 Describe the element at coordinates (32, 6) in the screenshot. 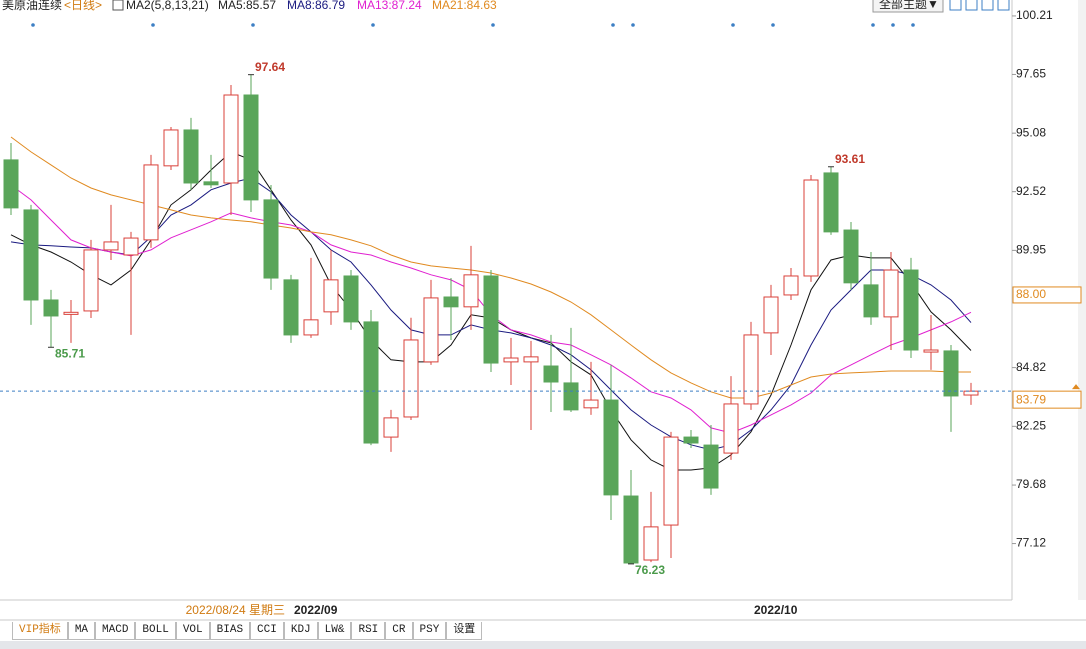

I see `symbol: 美原油连续` at that location.